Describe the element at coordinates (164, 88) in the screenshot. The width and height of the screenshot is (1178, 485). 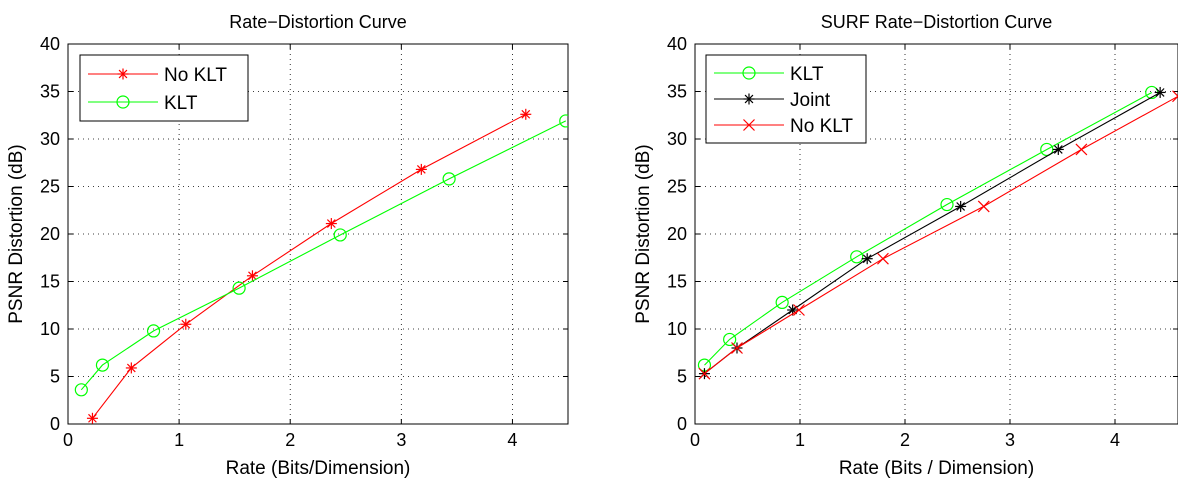
I see `legend: No KLT KLT` at that location.